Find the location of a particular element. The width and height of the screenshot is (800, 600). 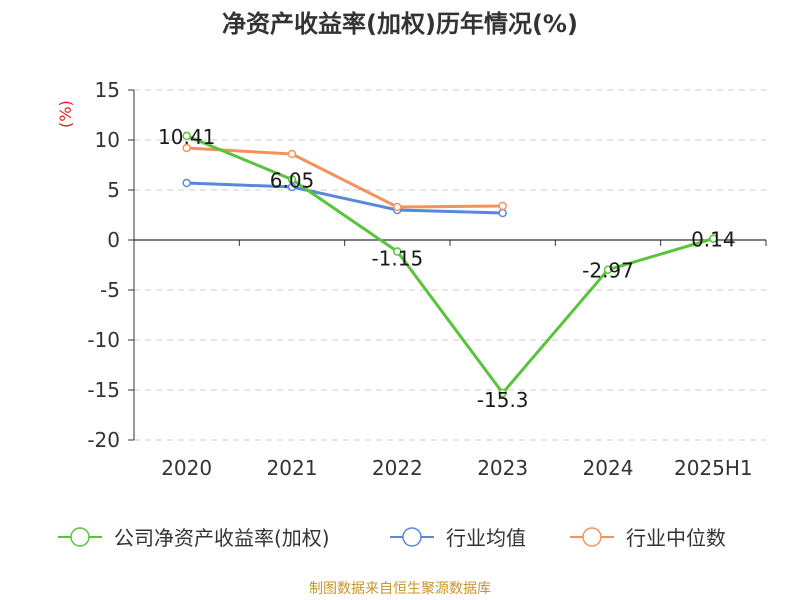

data-label: -1.15 is located at coordinates (397, 259).